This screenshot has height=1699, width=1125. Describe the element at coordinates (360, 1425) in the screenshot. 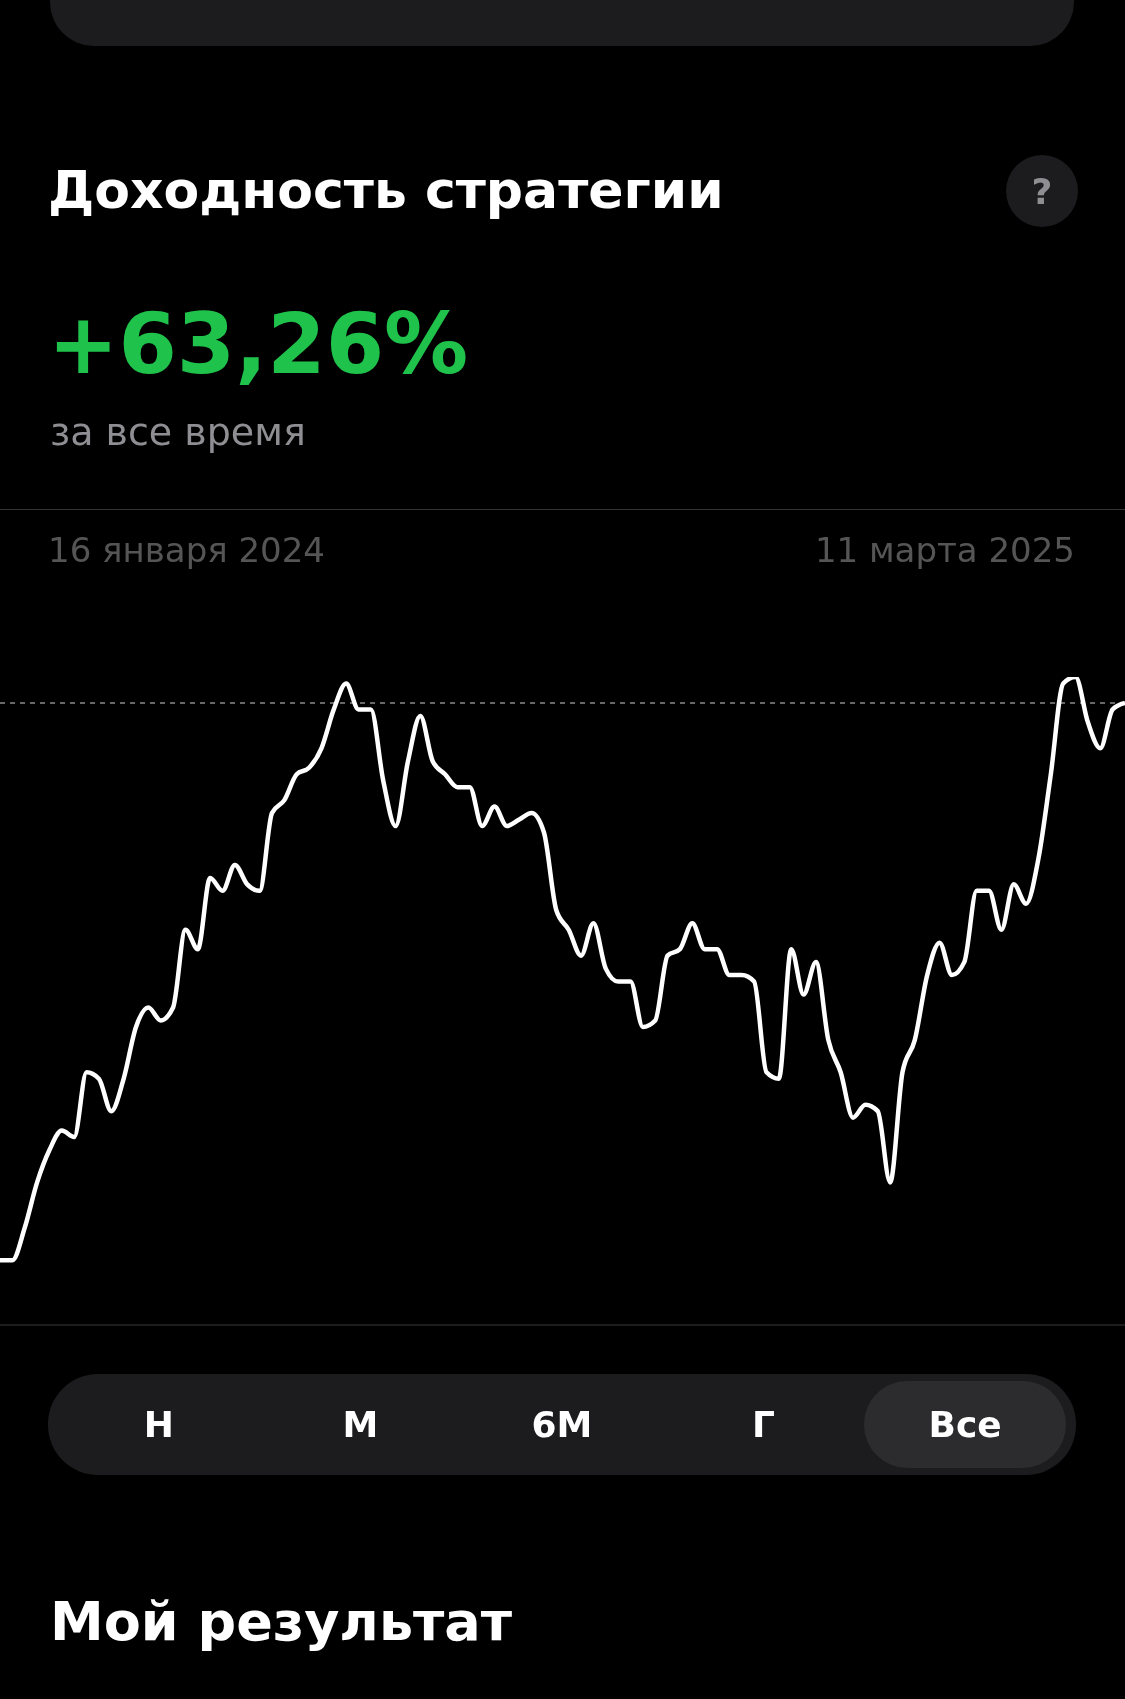

I see `text: М` at that location.